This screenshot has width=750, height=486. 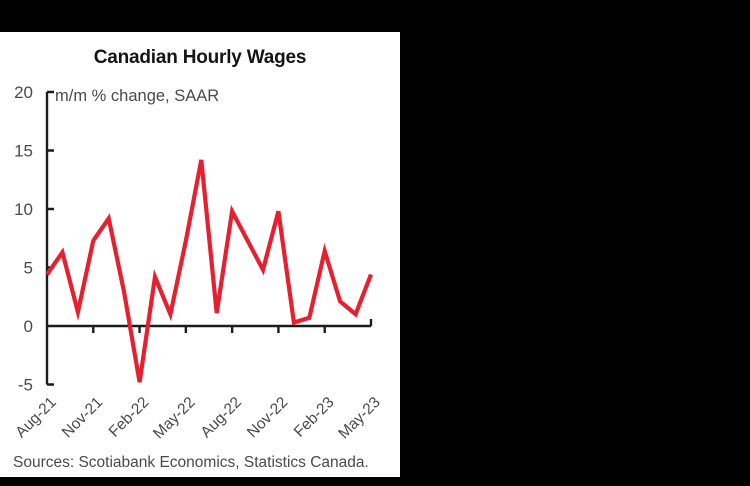 What do you see at coordinates (137, 96) in the screenshot?
I see `chart-annotation: m/m % change, SAAR` at bounding box center [137, 96].